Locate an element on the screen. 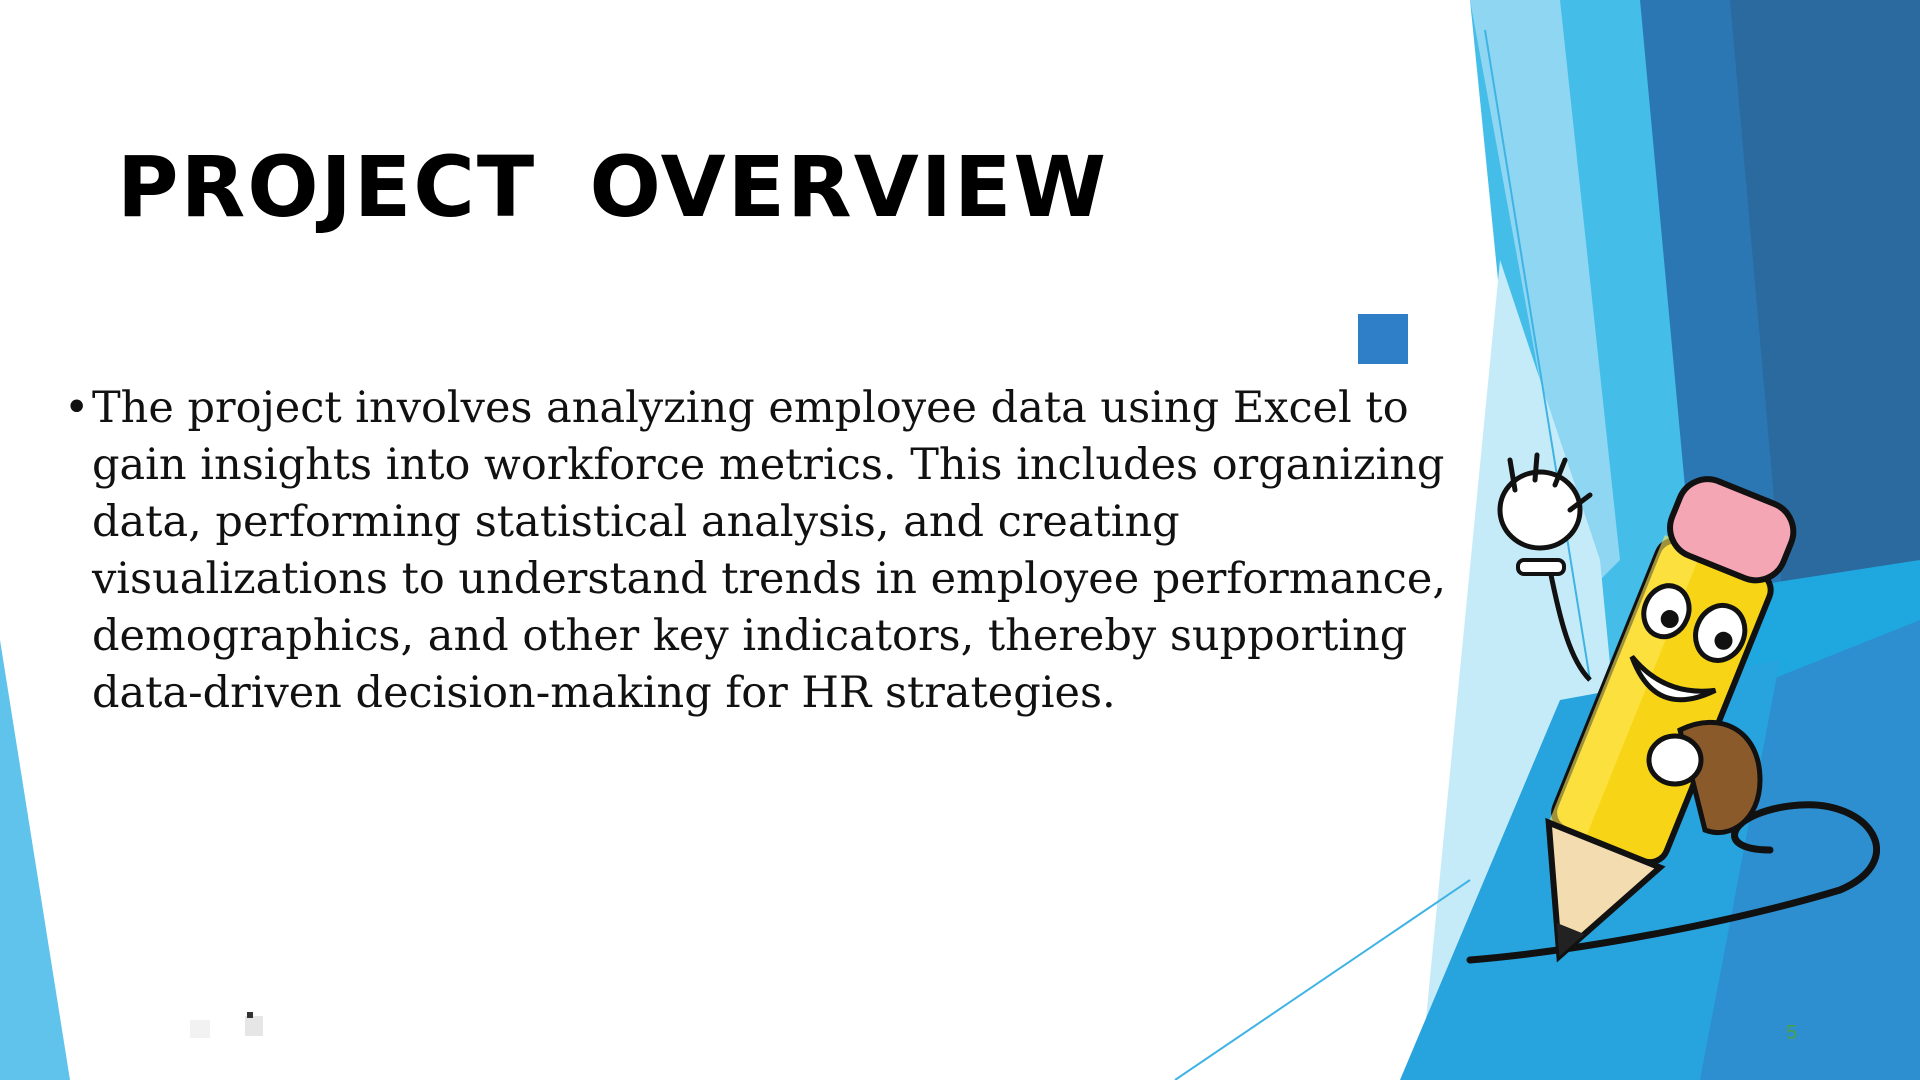  slide-title: PROJECT OVERVIEW is located at coordinates (613, 187).